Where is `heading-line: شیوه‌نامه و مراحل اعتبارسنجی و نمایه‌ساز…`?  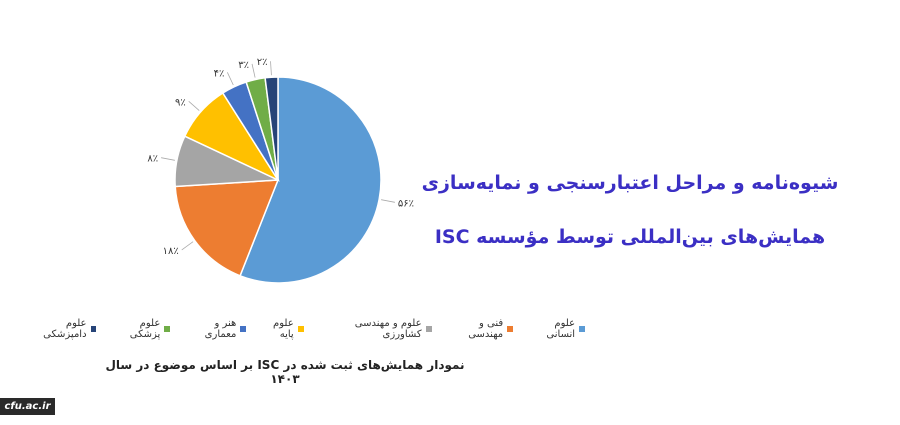
heading-line: شیوه‌نامه و مراحل اعتبارسنجی و نمایه‌ساز… is located at coordinates (630, 183).